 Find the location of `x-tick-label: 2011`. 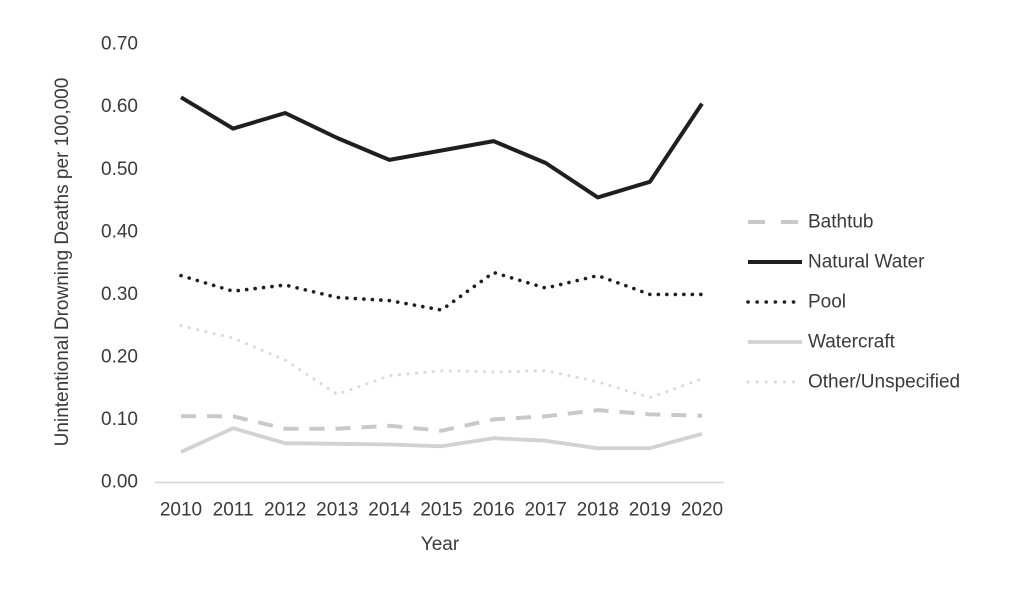

x-tick-label: 2011 is located at coordinates (233, 510).